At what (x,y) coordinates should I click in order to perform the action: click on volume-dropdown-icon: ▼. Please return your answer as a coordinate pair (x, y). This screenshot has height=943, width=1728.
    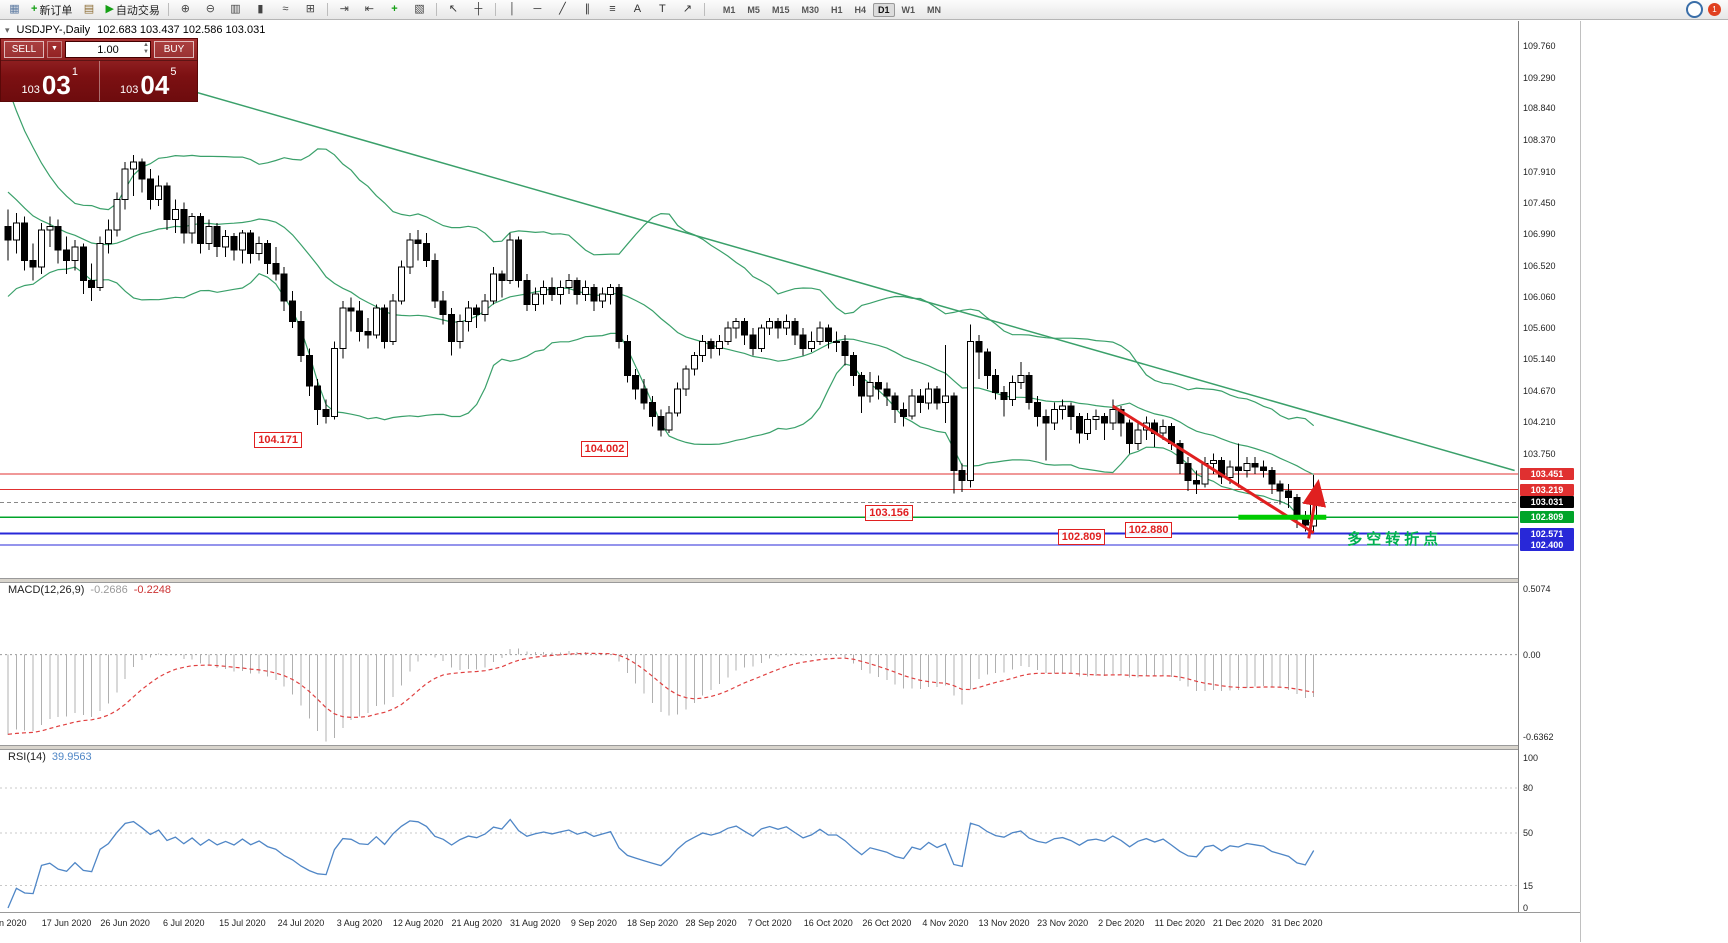
    Looking at the image, I should click on (54, 49).